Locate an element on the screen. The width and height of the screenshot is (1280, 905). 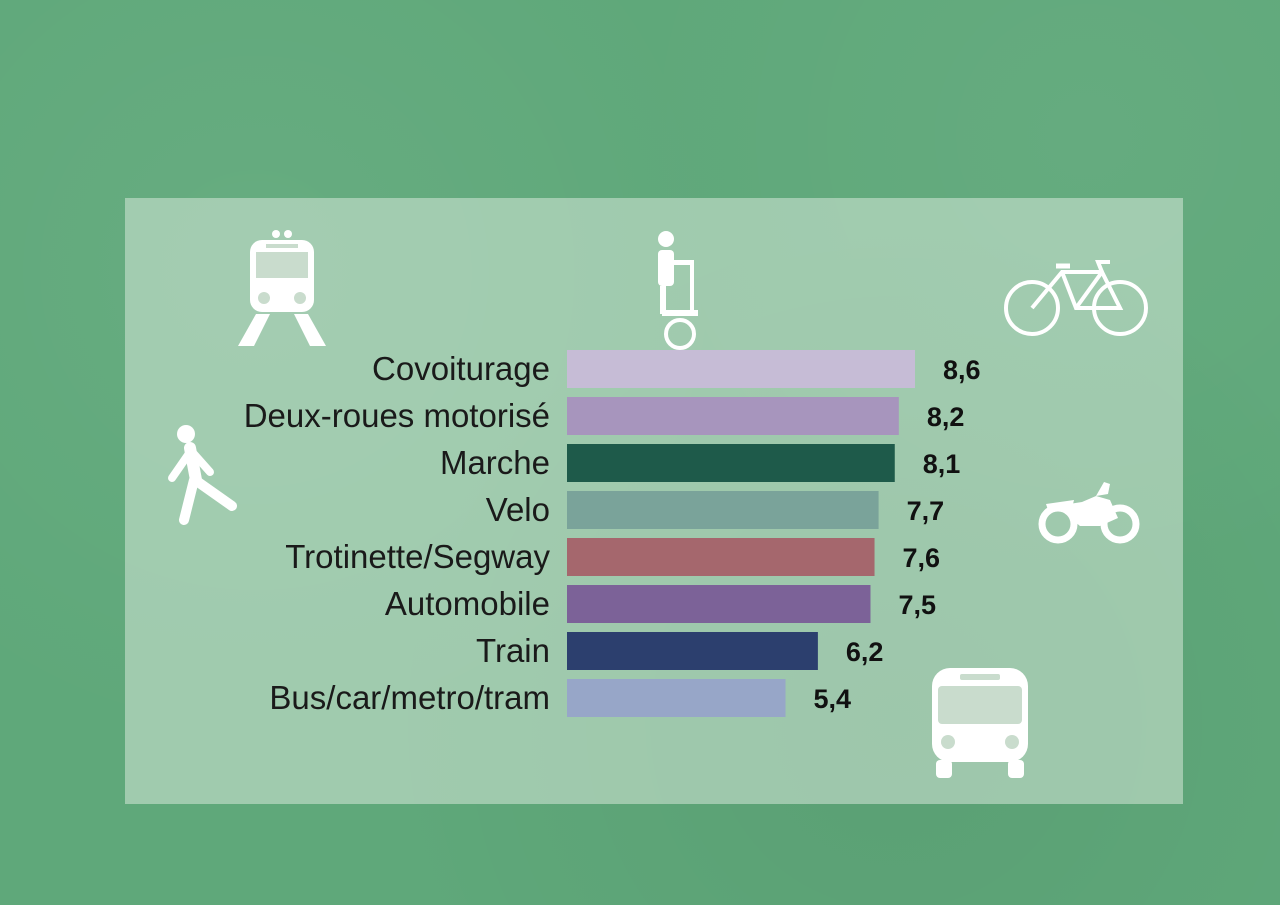
train-icon is located at coordinates (282, 288).